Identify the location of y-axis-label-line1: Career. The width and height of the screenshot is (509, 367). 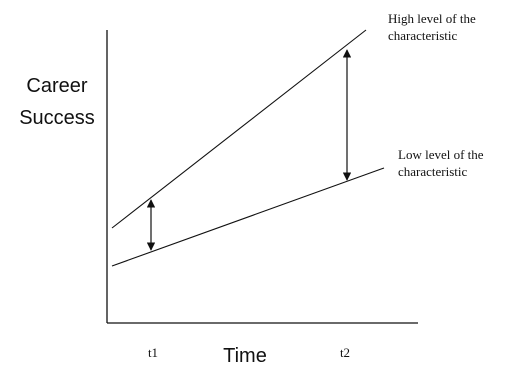
(56, 86).